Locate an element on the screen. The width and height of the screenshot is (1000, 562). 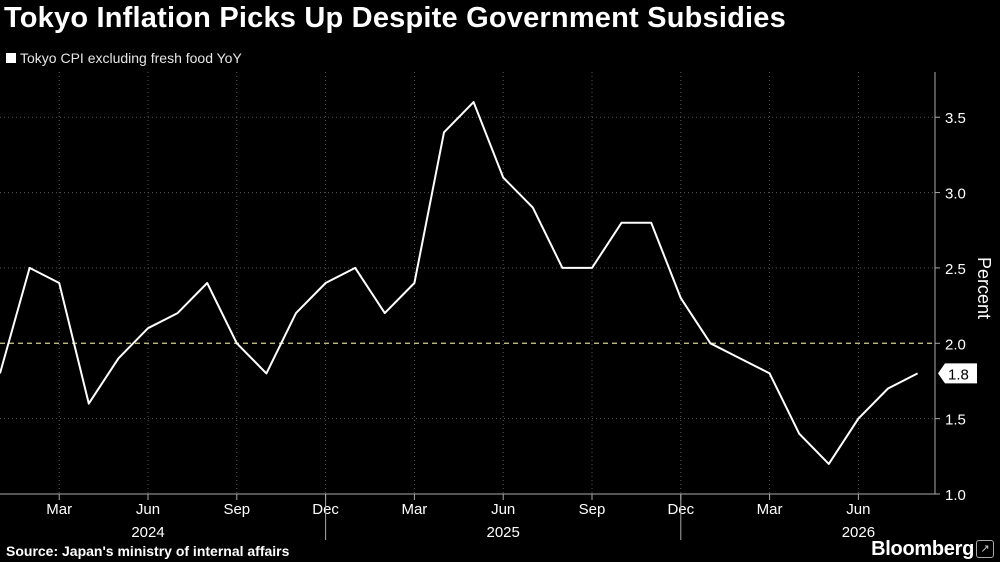
y-tick-label: 2.5 is located at coordinates (955, 269).